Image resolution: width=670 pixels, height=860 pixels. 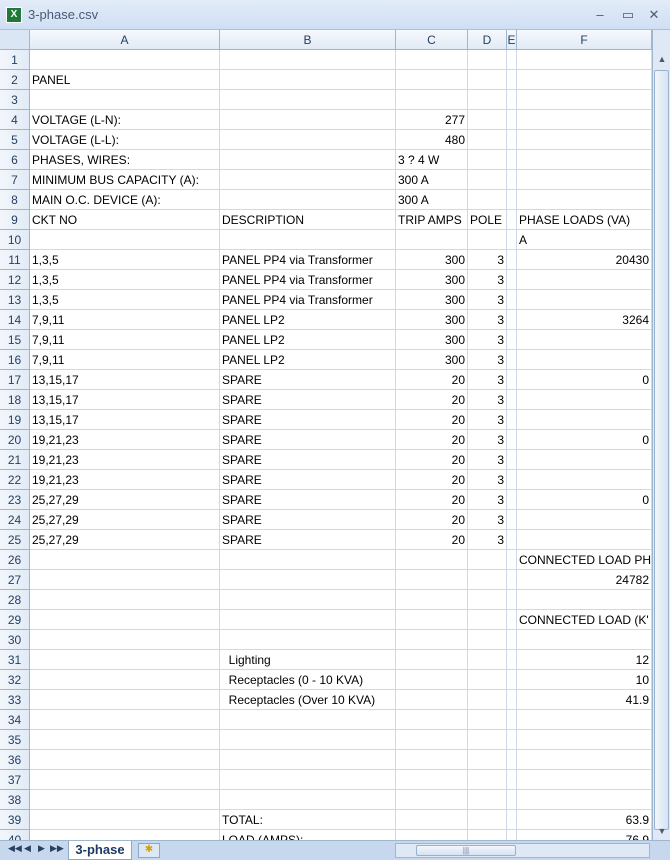 What do you see at coordinates (432, 440) in the screenshot?
I see `cell-C20: 20` at bounding box center [432, 440].